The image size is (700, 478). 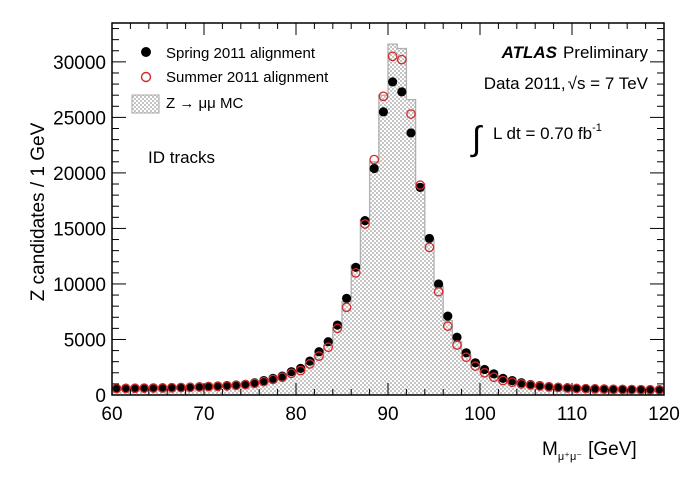 What do you see at coordinates (295, 414) in the screenshot?
I see `x-tick-label: 80` at bounding box center [295, 414].